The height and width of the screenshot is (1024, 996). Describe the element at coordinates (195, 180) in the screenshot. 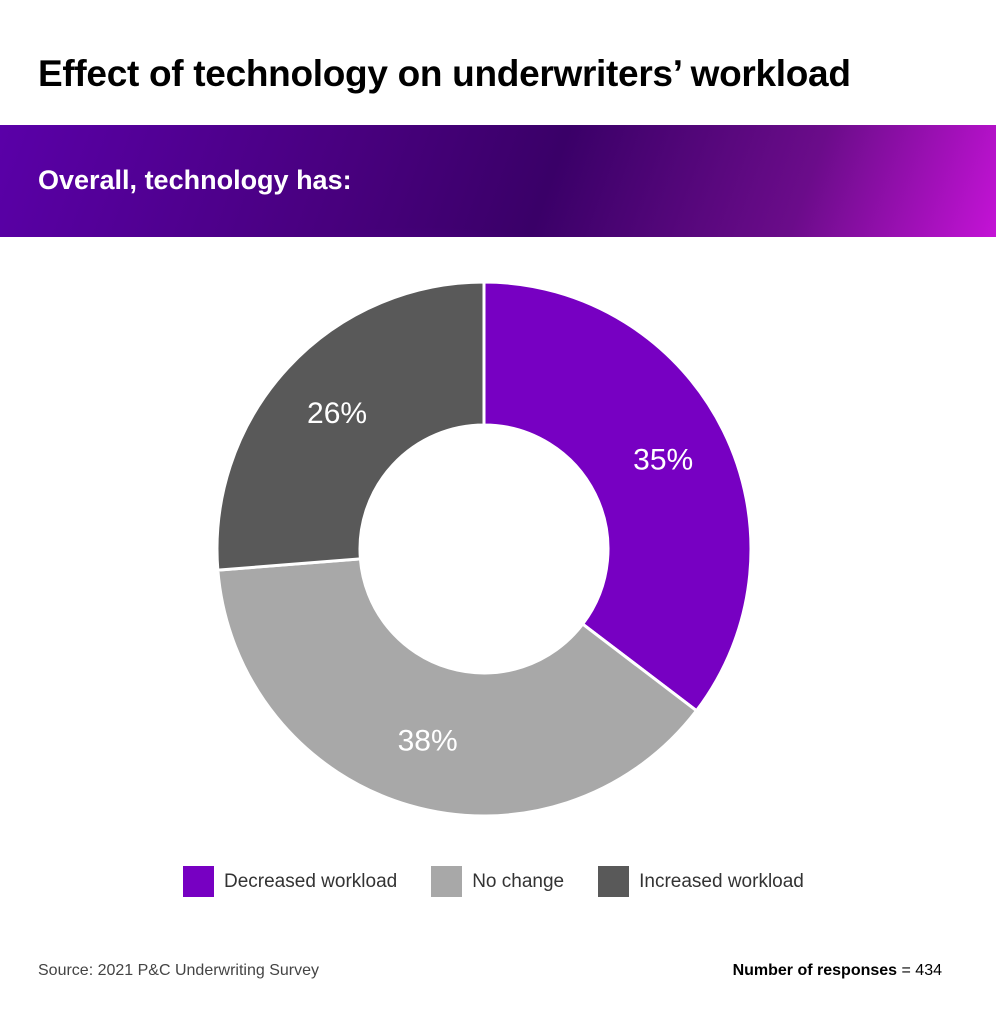

I see `chart-subtitle: Overall, technology has:` at that location.